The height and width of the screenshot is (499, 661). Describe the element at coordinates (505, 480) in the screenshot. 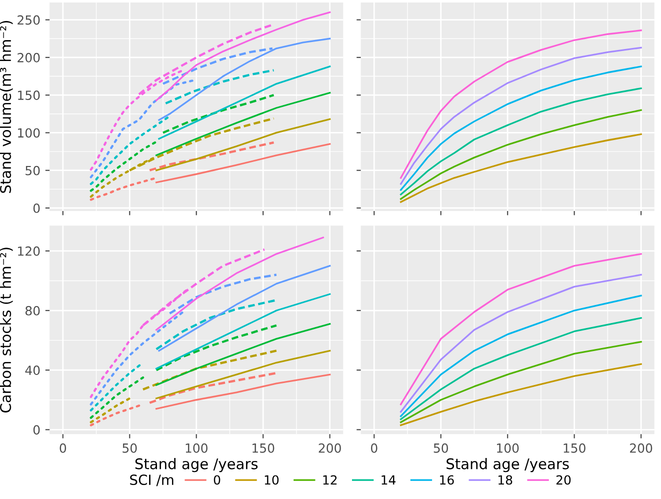

I see `legend-label: 18` at that location.